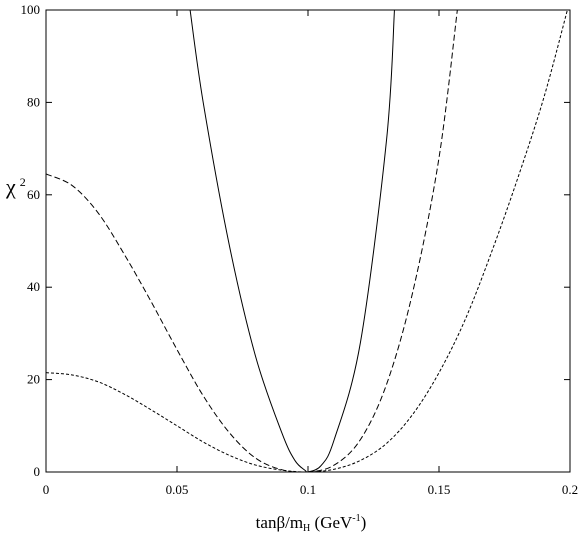 This screenshot has height=534, width=581. I want to click on y-tick-label: 60, so click(33, 194).